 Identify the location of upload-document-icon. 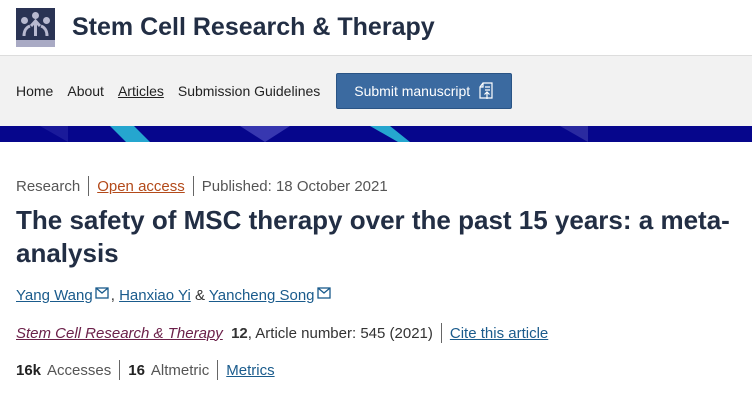
(486, 90).